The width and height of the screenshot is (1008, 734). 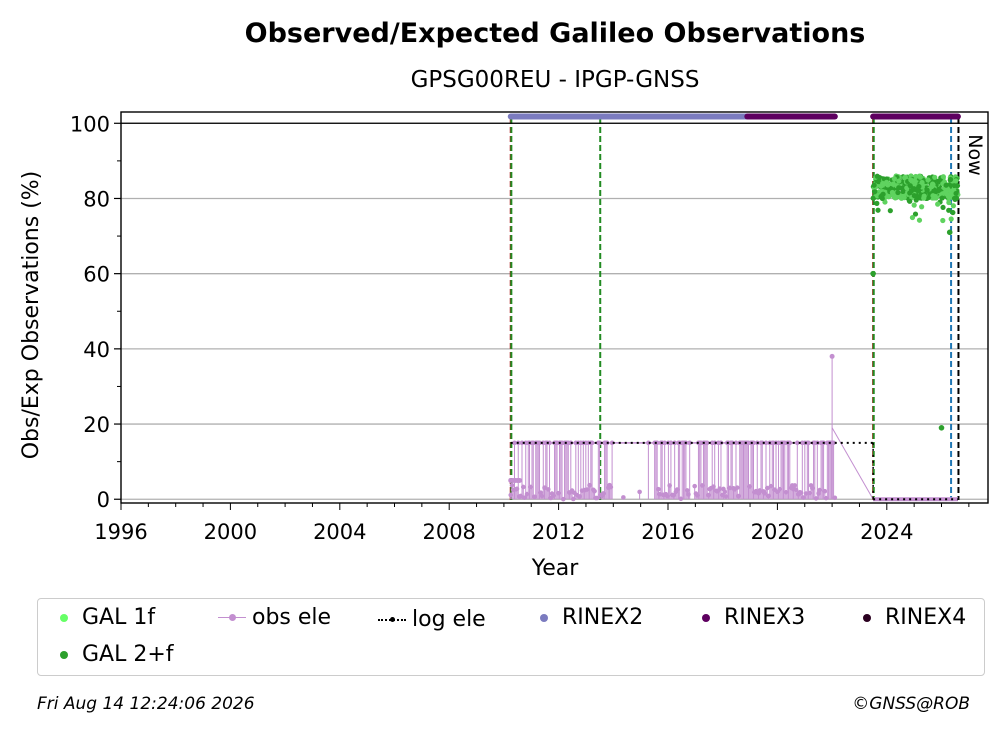 What do you see at coordinates (230, 532) in the screenshot?
I see `x-tick-label: 2000` at bounding box center [230, 532].